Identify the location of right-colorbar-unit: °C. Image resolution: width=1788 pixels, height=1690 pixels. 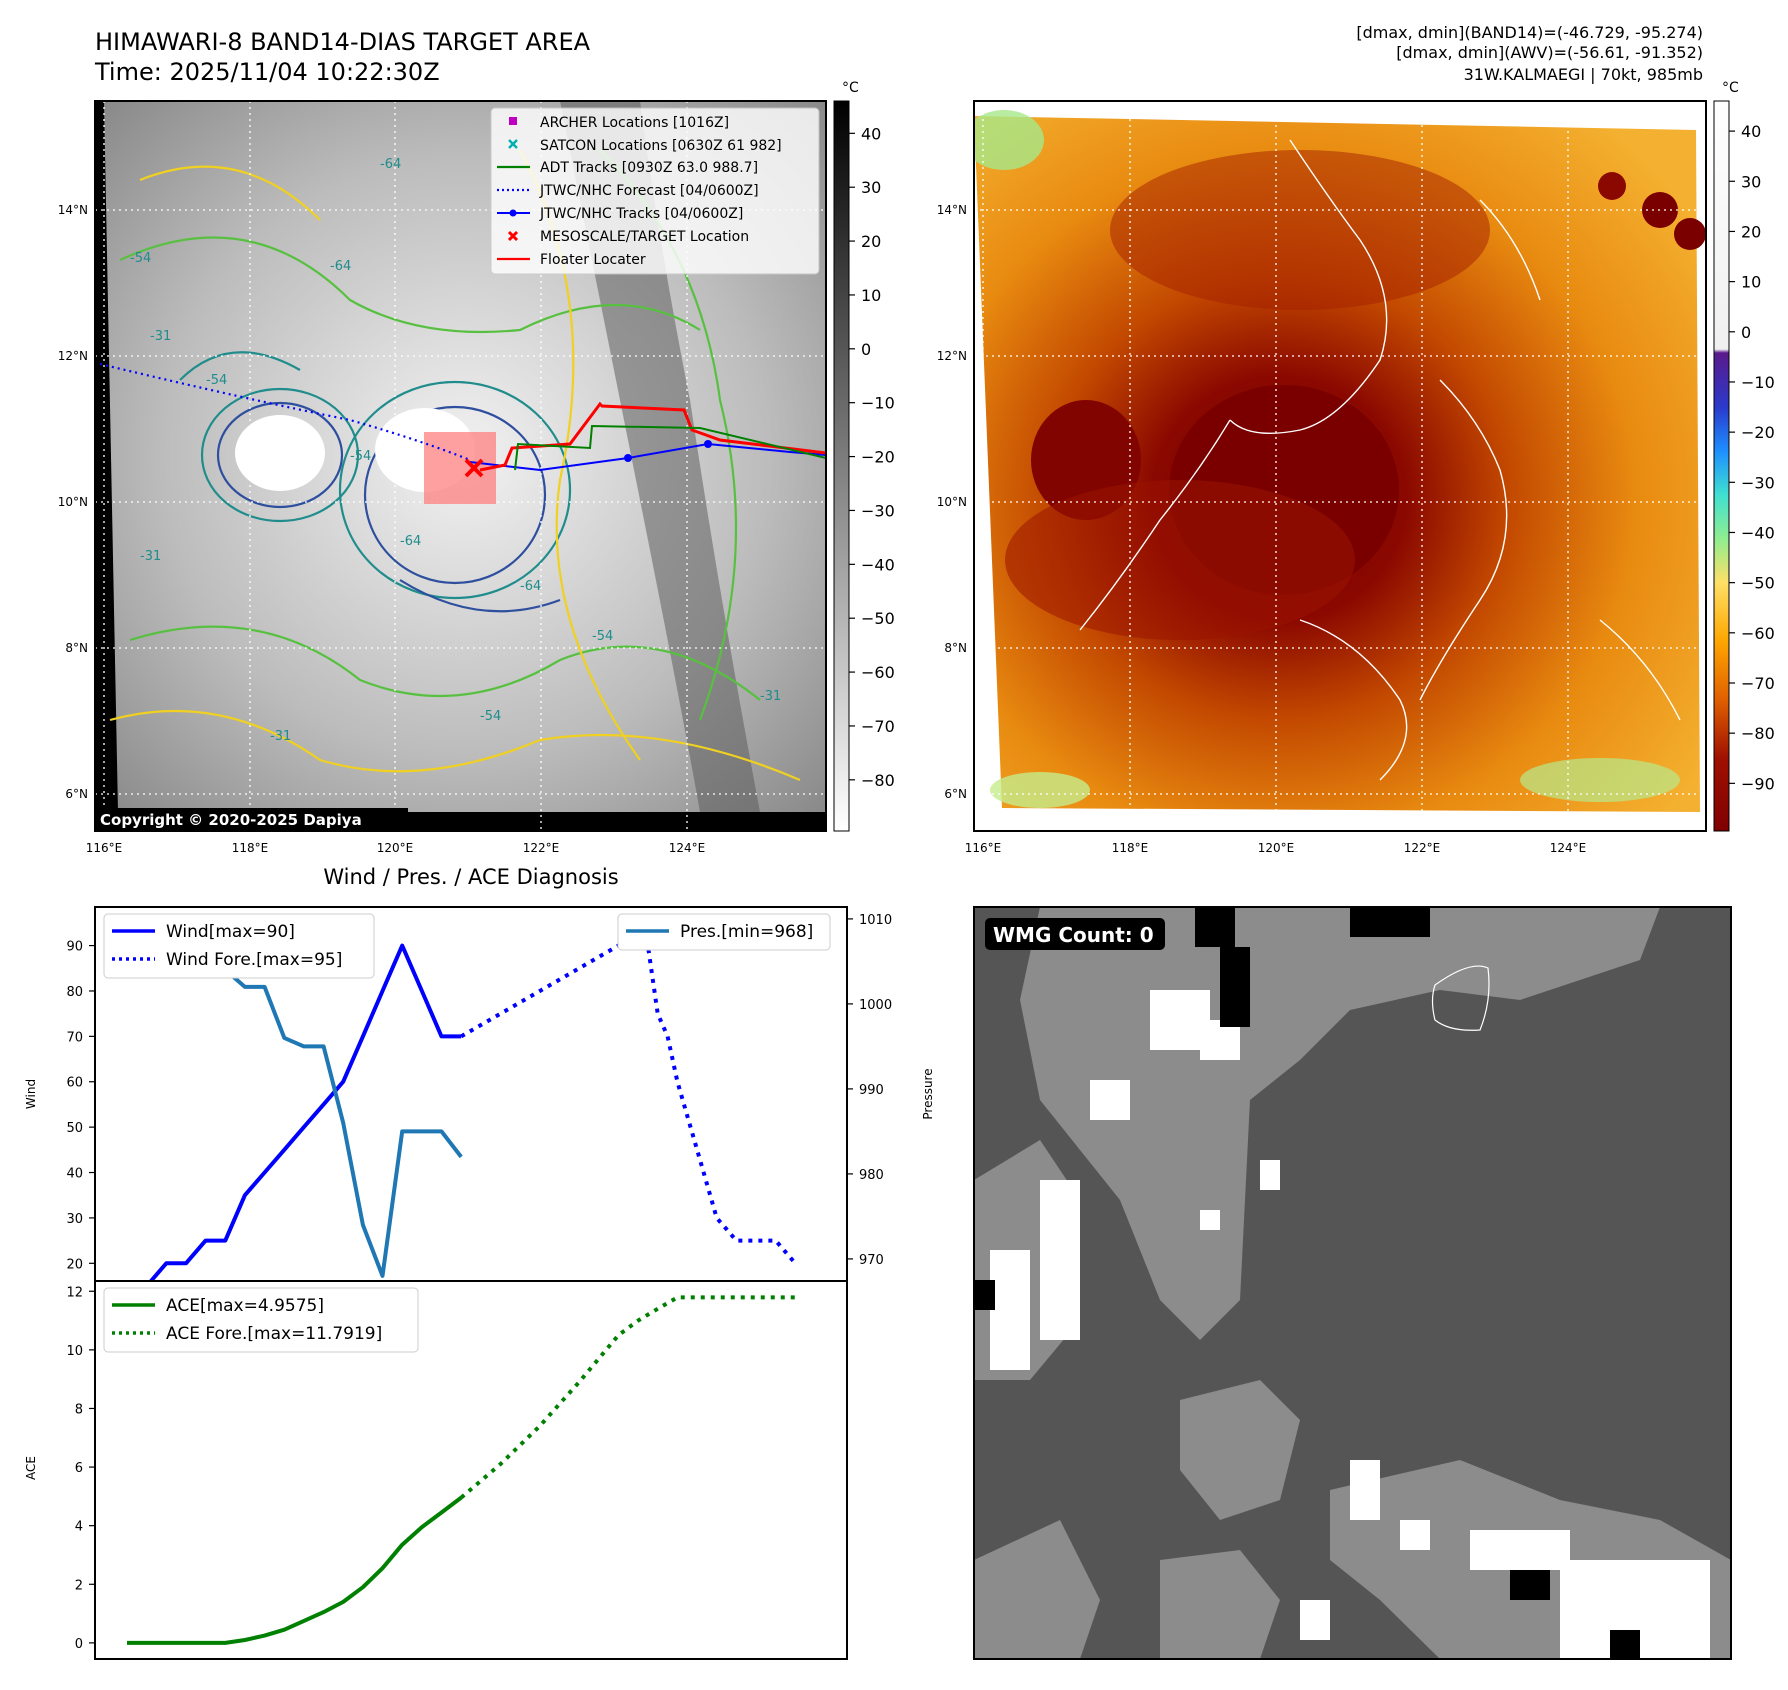
(1730, 88).